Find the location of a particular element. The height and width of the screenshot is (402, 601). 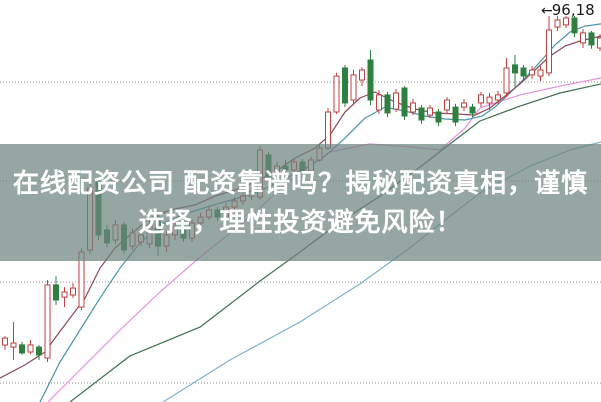

price-marker: ←96,18 is located at coordinates (568, 10).